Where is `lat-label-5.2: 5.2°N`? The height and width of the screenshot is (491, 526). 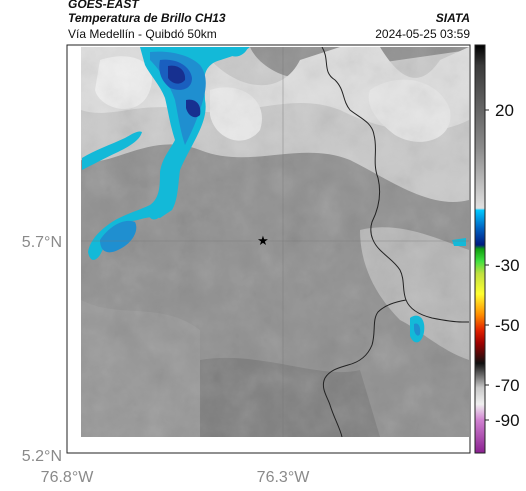
lat-label-5.2: 5.2°N is located at coordinates (42, 456).